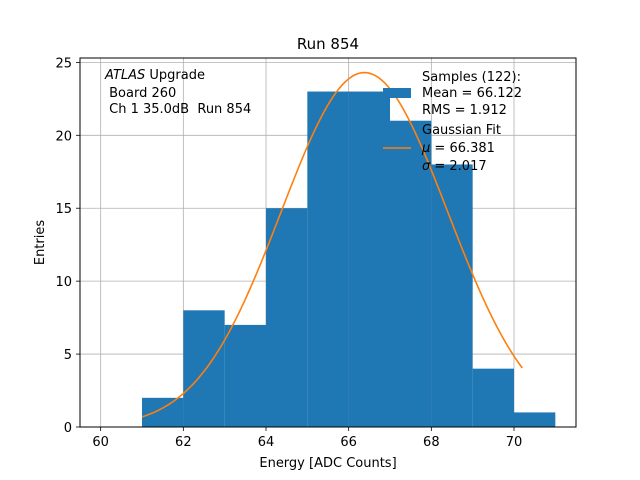 Image resolution: width=640 pixels, height=480 pixels. I want to click on legend-sigma-value: = 2.017, so click(458, 166).